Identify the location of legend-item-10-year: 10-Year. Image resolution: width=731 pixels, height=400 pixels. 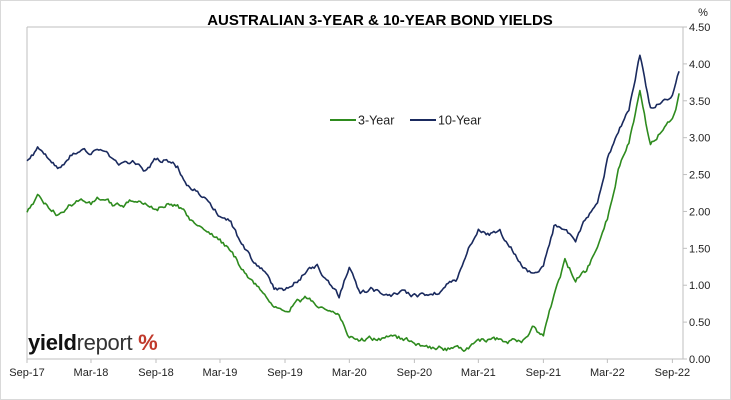
(445, 121).